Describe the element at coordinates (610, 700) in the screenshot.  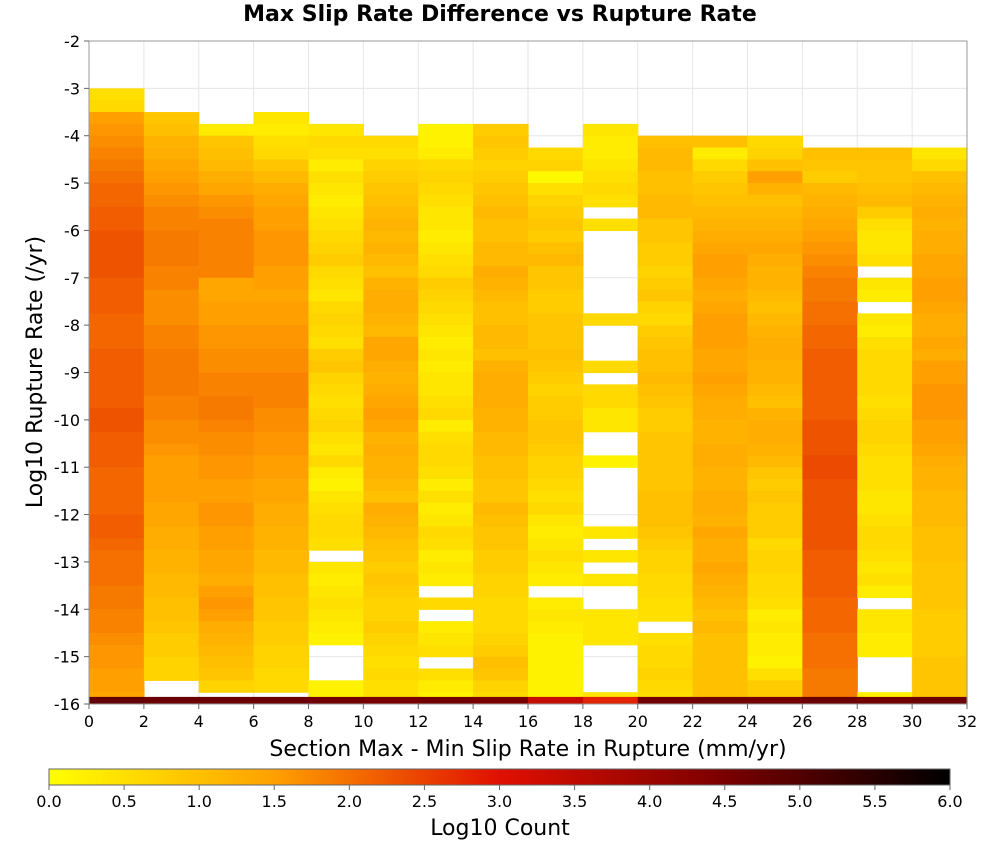
I see `heatmap-cell-bottom` at that location.